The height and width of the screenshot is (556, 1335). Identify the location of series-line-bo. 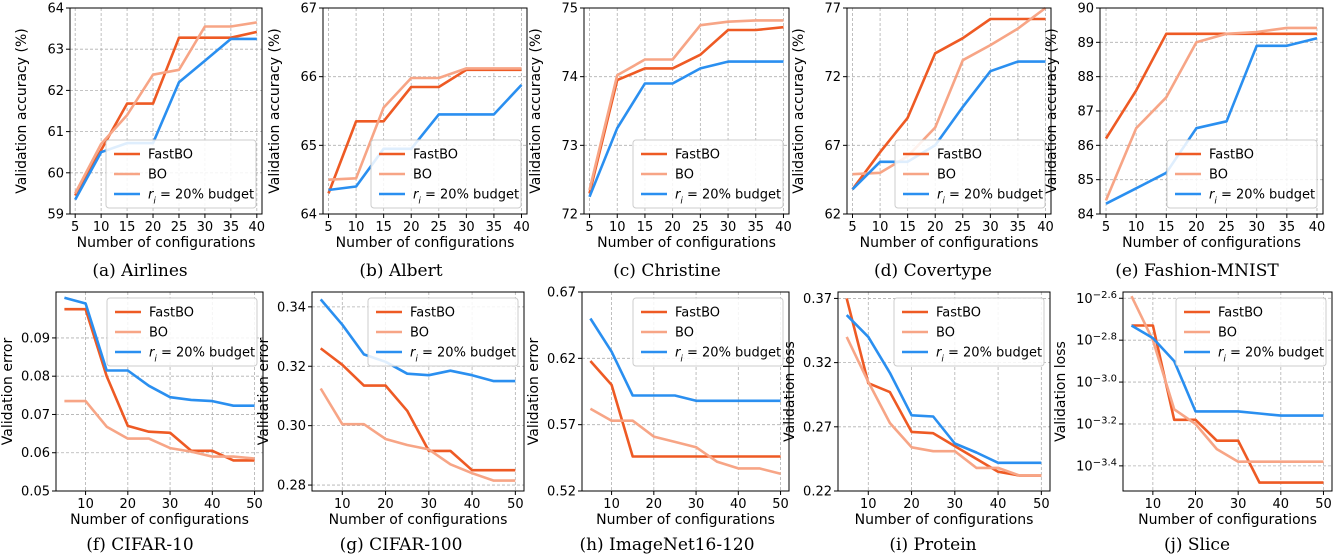
(166, 108).